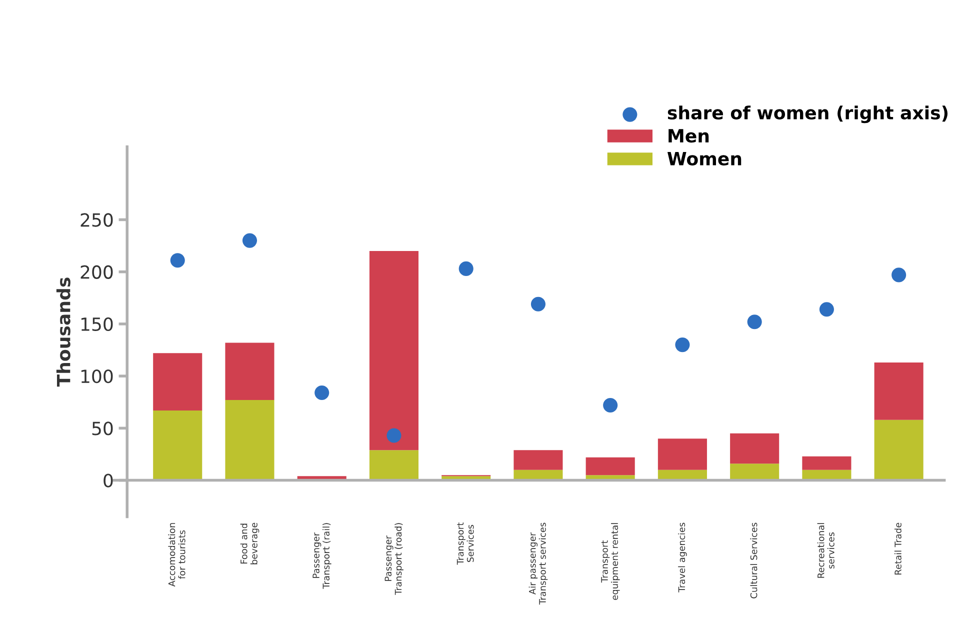 The image size is (980, 638). I want to click on x-tick-label: Cultural Services, so click(754, 560).